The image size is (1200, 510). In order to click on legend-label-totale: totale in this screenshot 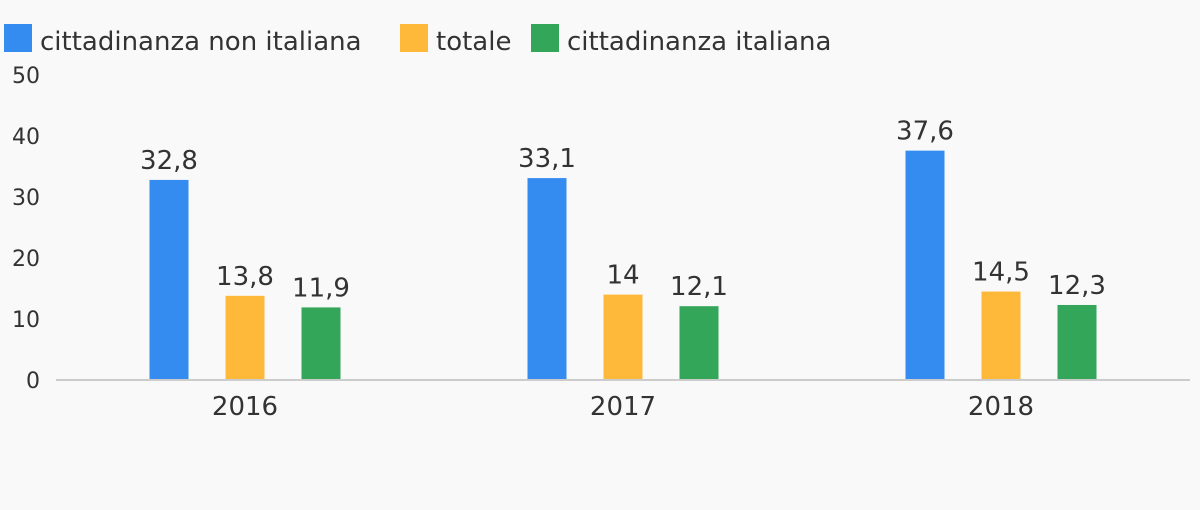, I will do `click(473, 42)`.